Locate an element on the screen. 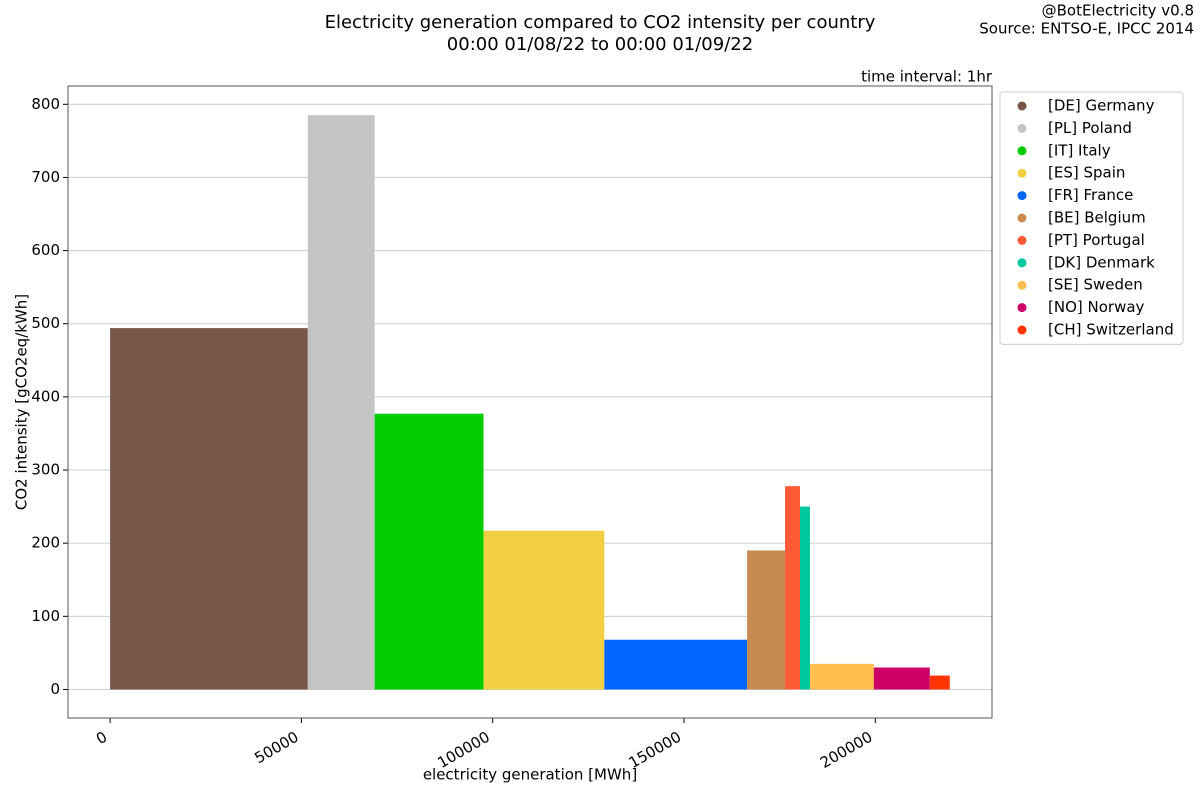  legend-box is located at coordinates (1091, 218).